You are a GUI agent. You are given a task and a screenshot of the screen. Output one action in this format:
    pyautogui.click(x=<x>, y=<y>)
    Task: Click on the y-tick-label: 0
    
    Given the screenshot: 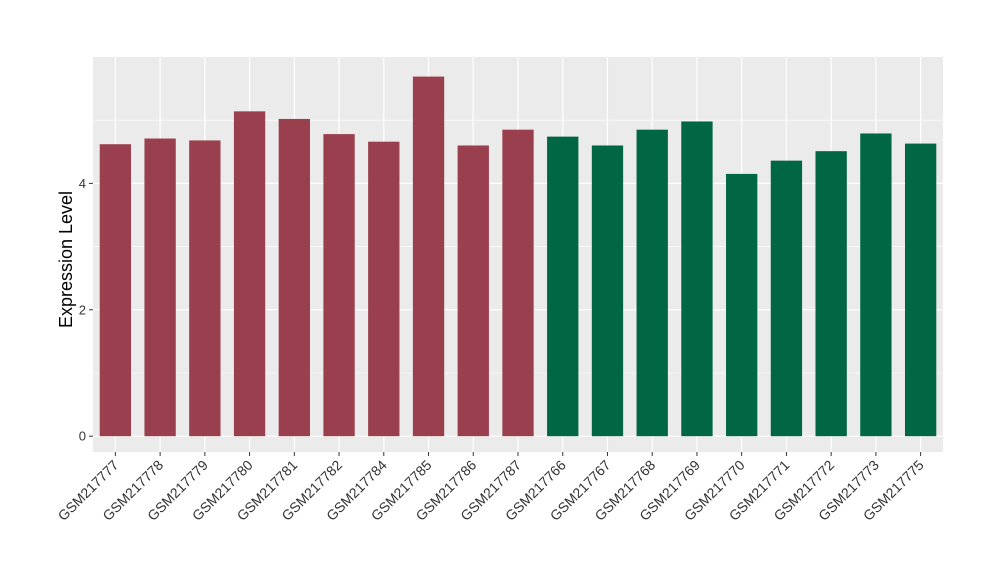 What is the action you would take?
    pyautogui.click(x=82, y=436)
    